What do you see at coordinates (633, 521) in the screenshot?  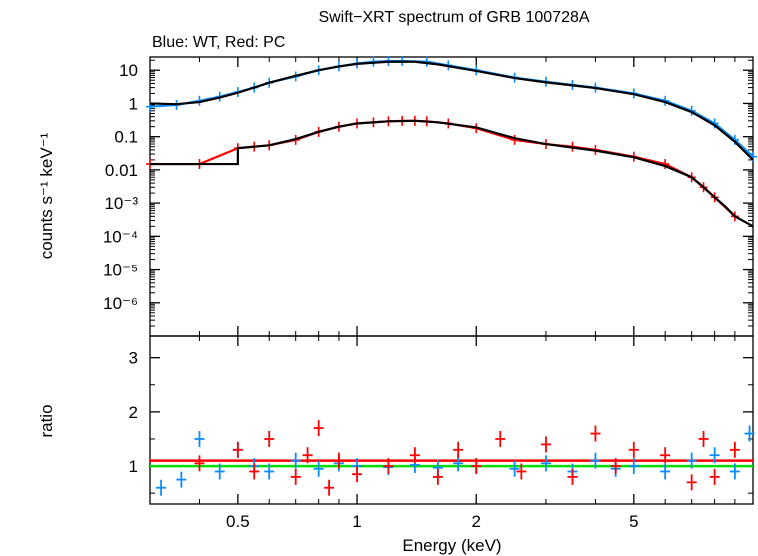 I see `x-tick-label: 5` at bounding box center [633, 521].